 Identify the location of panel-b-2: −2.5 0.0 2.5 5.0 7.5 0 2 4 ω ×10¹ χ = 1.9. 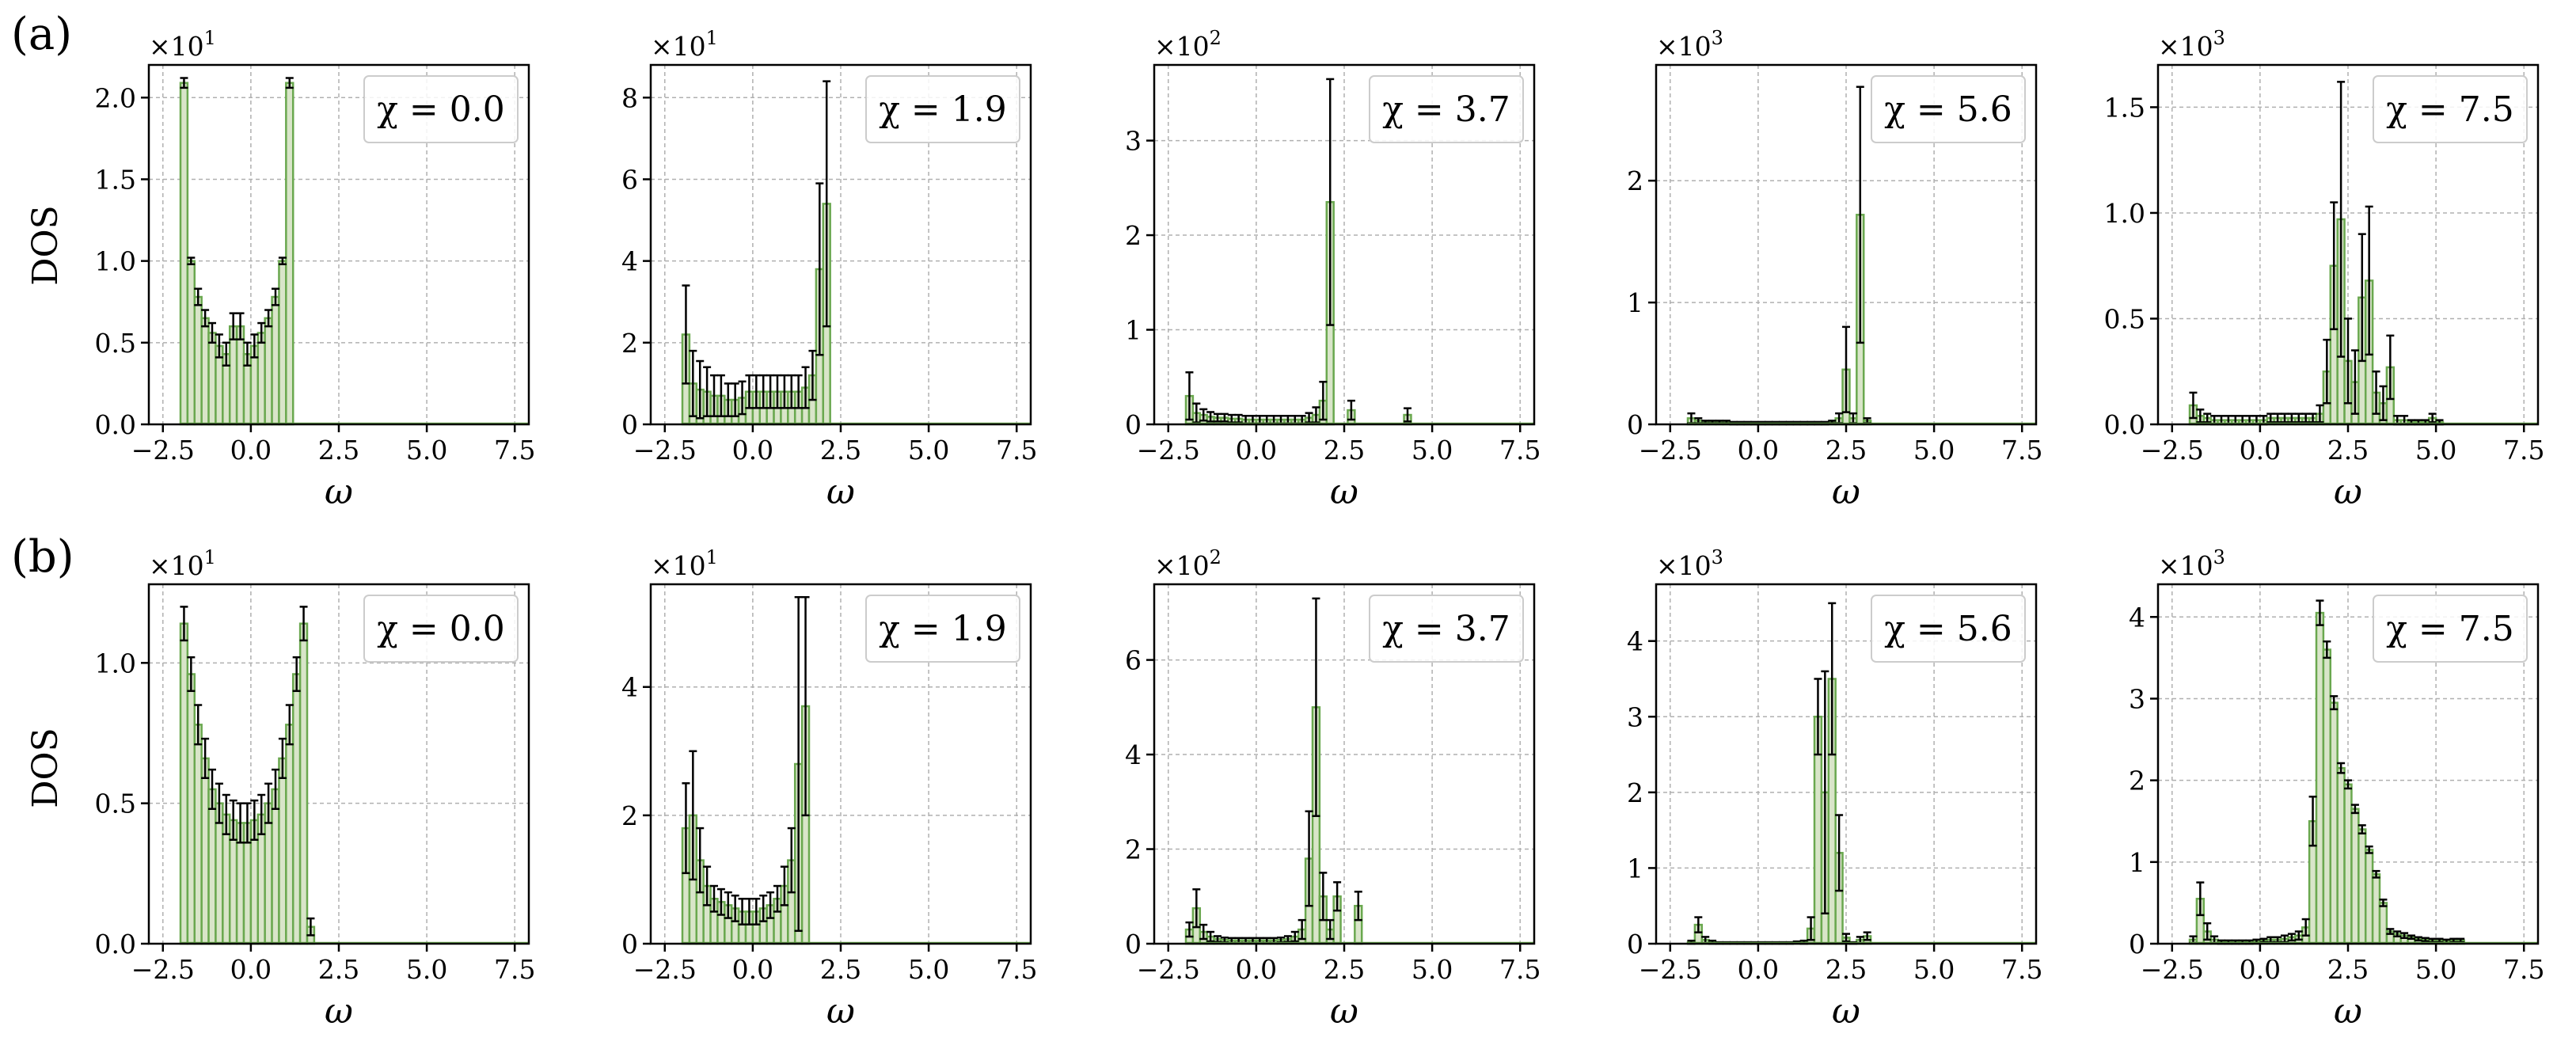
(829, 789).